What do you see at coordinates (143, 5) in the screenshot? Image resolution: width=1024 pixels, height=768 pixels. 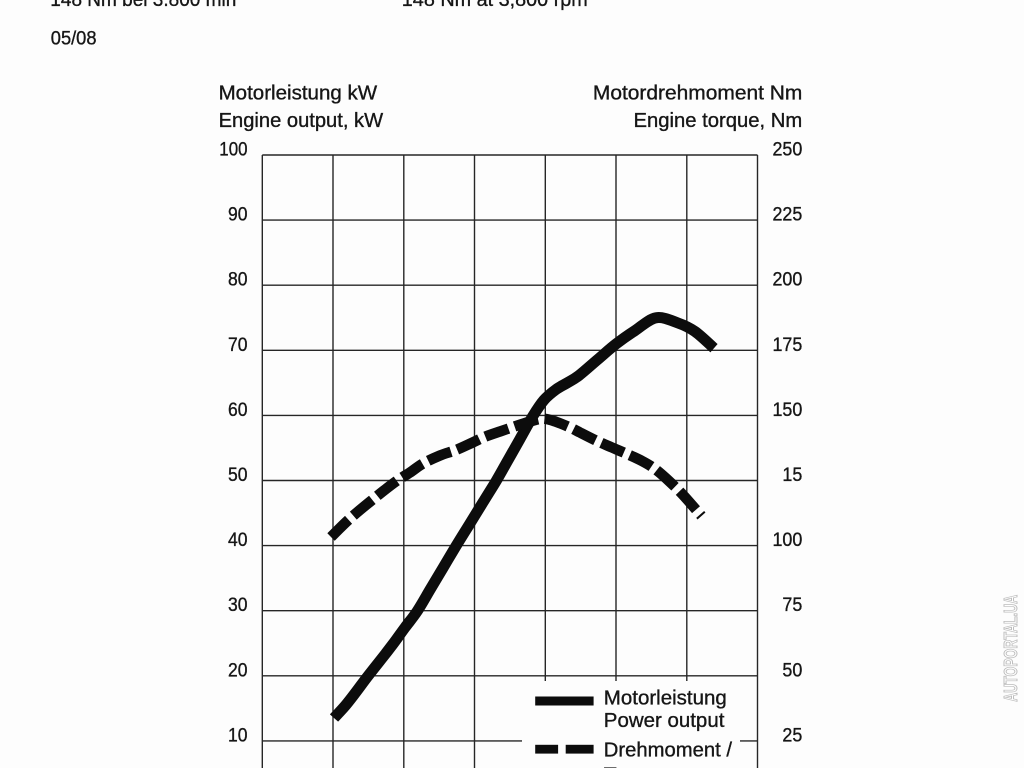 I see `svg-text: 148 Nm bei 3.800 min` at bounding box center [143, 5].